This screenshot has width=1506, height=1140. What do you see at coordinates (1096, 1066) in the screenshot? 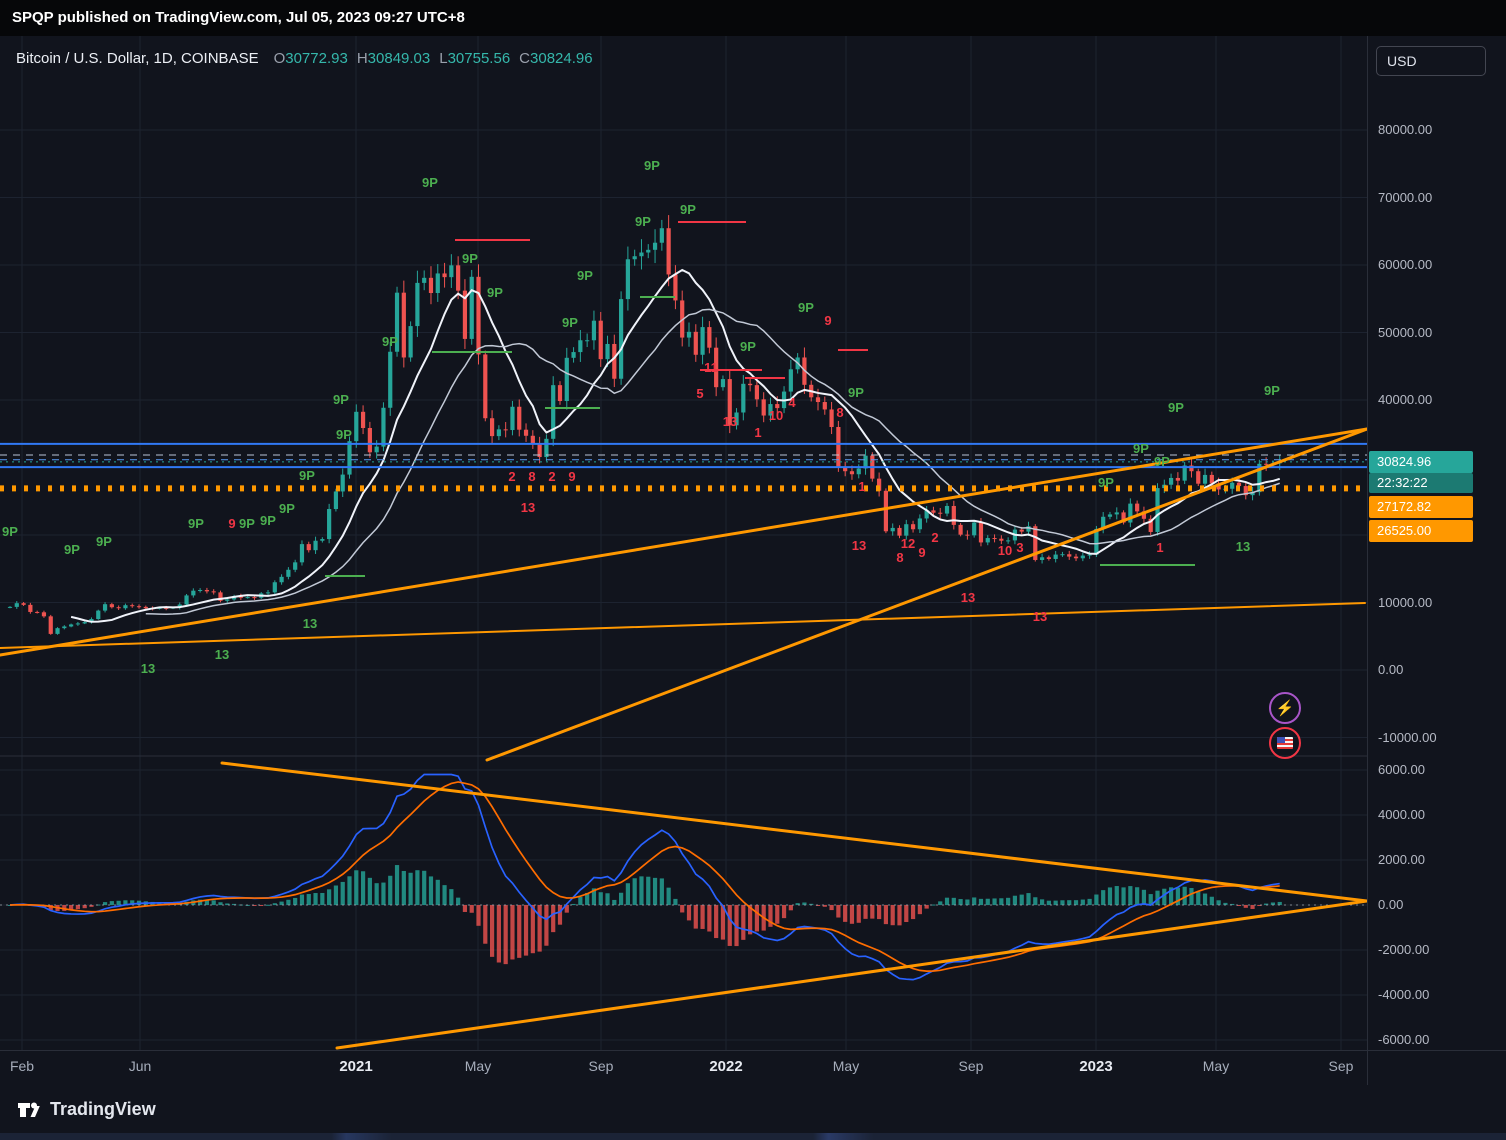
I see `time-label-year: 2023` at bounding box center [1096, 1066].